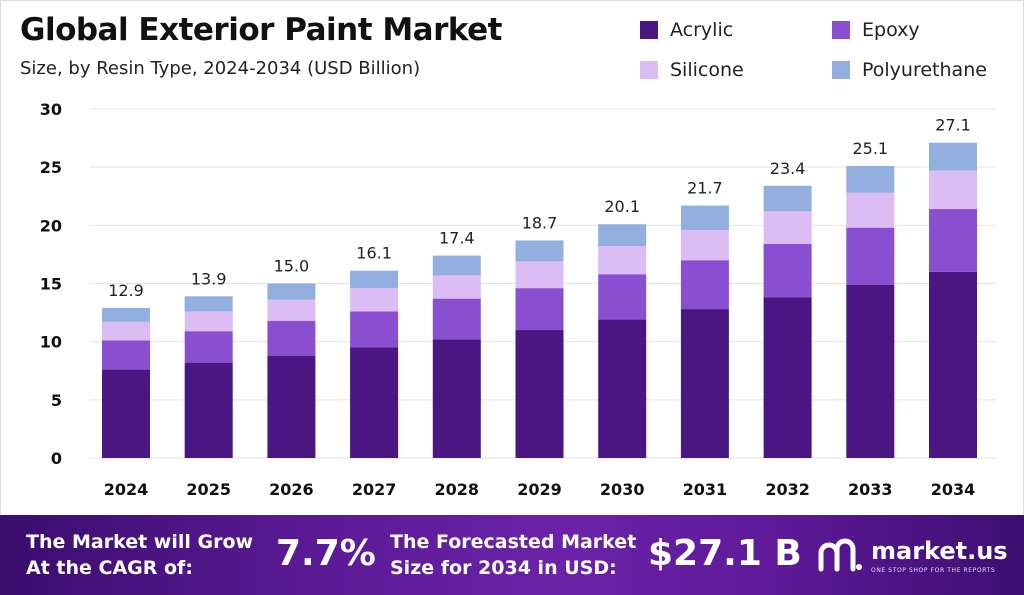  What do you see at coordinates (291, 489) in the screenshot?
I see `x-tick-label: 2026` at bounding box center [291, 489].